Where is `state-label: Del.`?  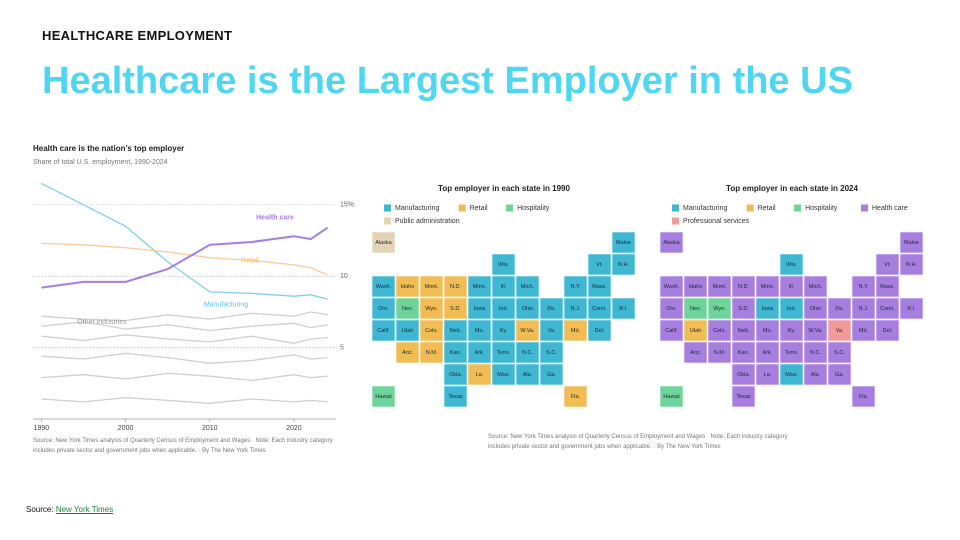
state-label: Del. is located at coordinates (888, 331).